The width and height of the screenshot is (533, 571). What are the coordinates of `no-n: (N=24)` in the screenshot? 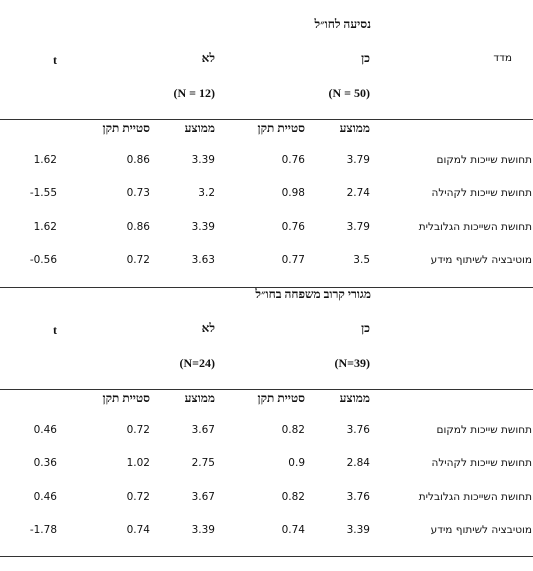 It's located at (197, 363).